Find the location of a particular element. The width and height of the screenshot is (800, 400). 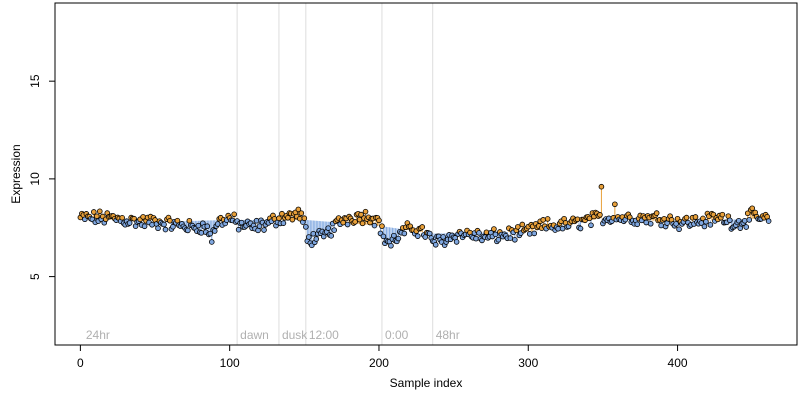

y-tick-label-2: 15 is located at coordinates (35, 81).